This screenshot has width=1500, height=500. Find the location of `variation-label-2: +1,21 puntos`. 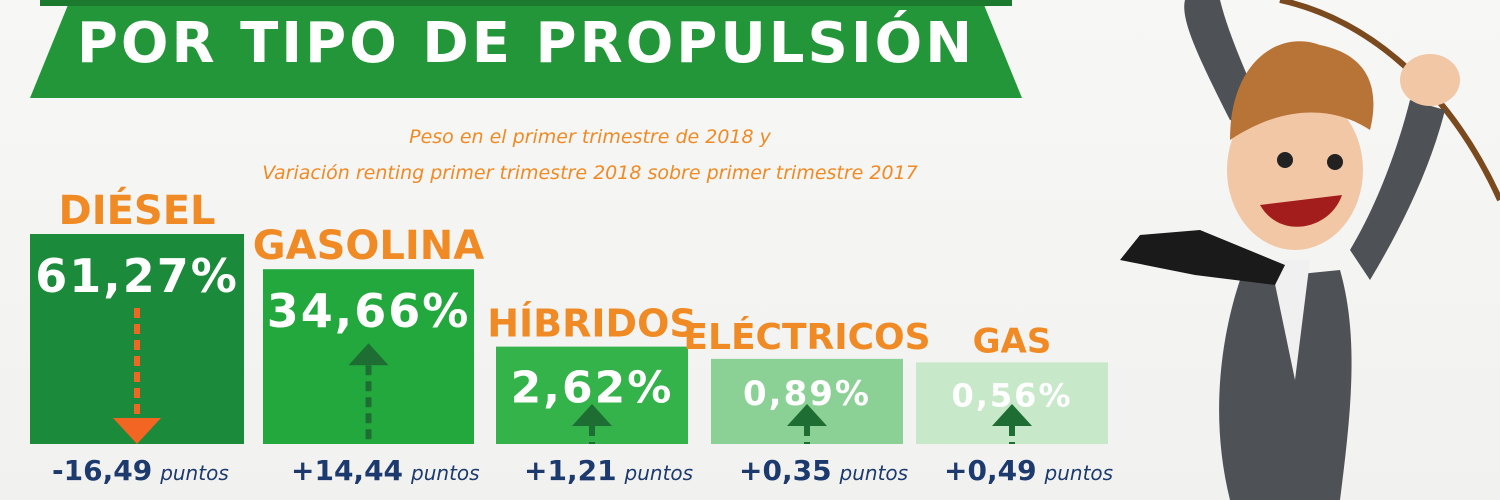

variation-label-2: +1,21 puntos is located at coordinates (608, 470).